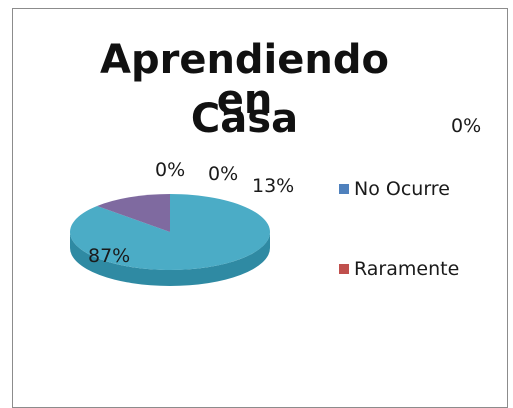 This screenshot has width=513, height=408. Describe the element at coordinates (406, 269) in the screenshot. I see `legend-label-raramente: Raramente` at that location.